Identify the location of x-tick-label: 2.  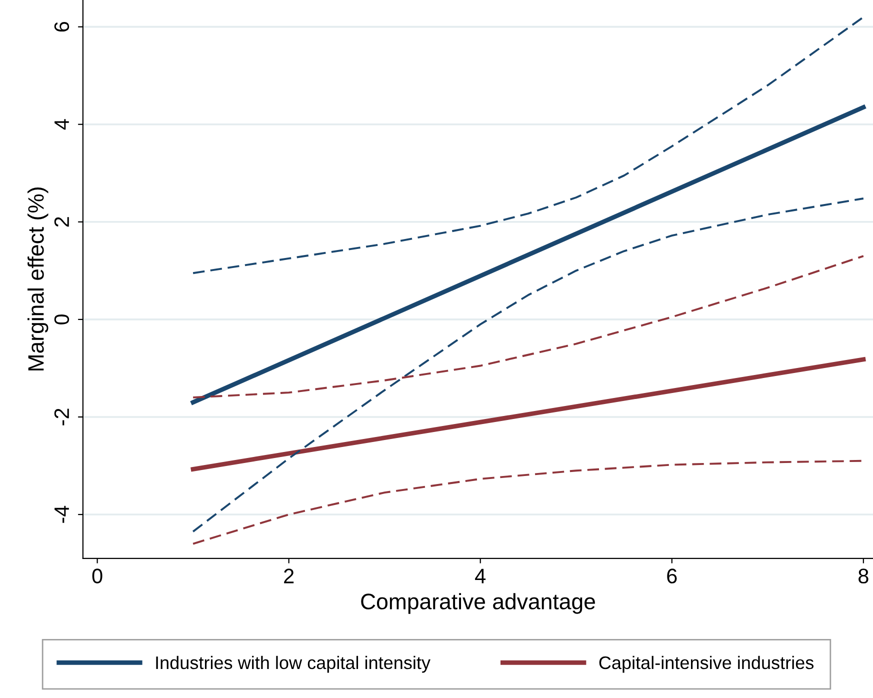
(289, 576).